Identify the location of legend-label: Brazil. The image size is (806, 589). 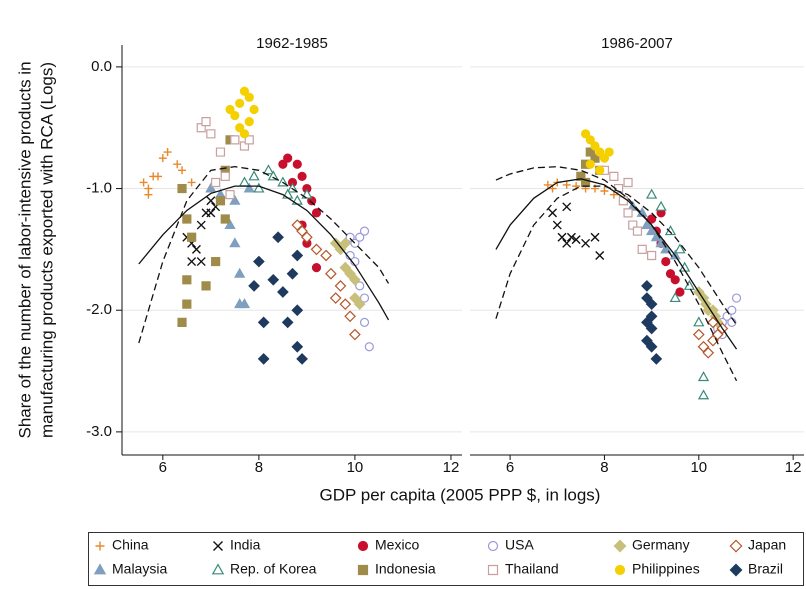
(765, 569).